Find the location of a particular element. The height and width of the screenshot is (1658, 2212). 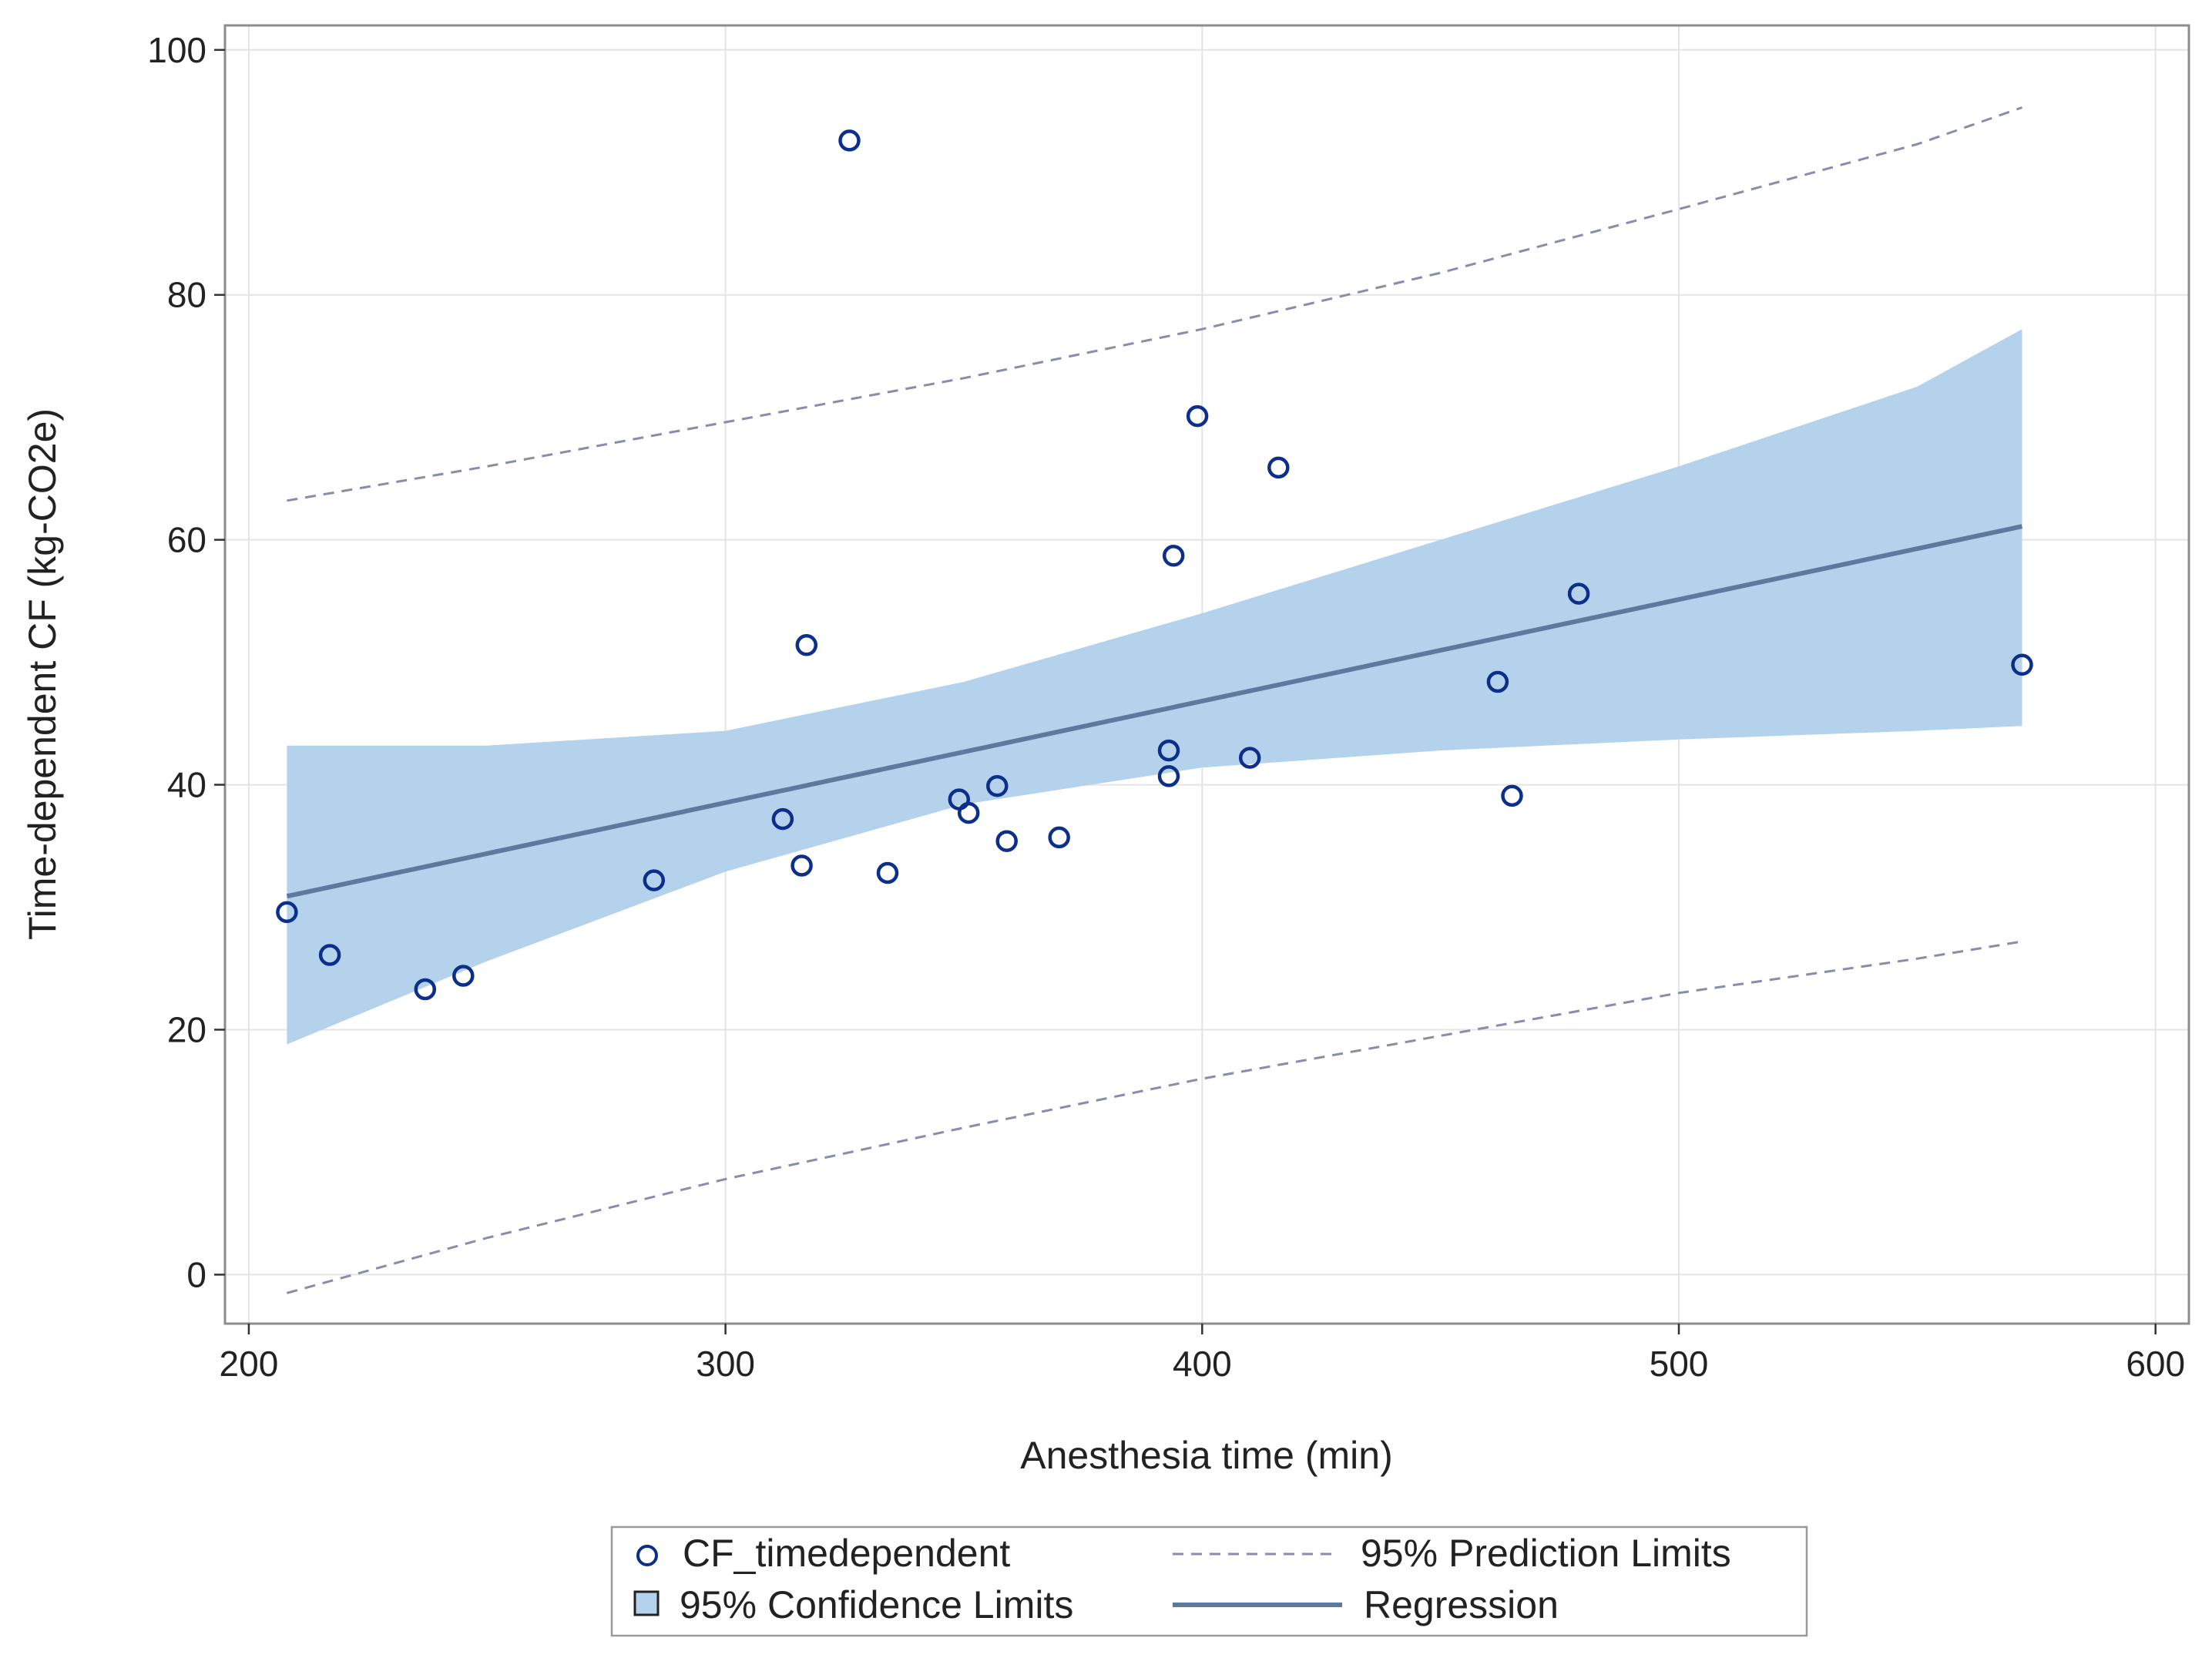

y-axis-label: Time-dependent CF (kg-CO2e) is located at coordinates (43, 674).